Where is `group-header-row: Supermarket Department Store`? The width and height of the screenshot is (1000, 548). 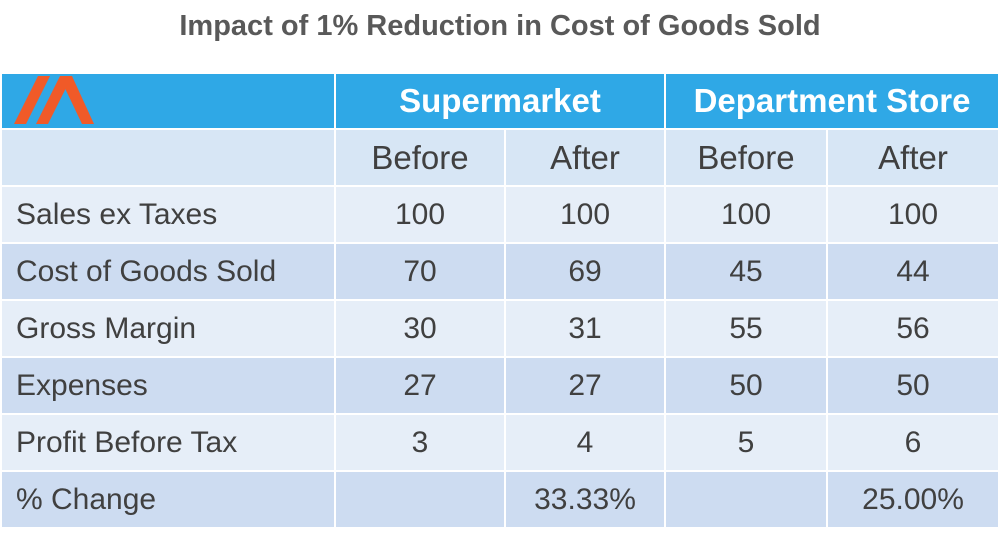 group-header-row: Supermarket Department Store is located at coordinates (500, 101).